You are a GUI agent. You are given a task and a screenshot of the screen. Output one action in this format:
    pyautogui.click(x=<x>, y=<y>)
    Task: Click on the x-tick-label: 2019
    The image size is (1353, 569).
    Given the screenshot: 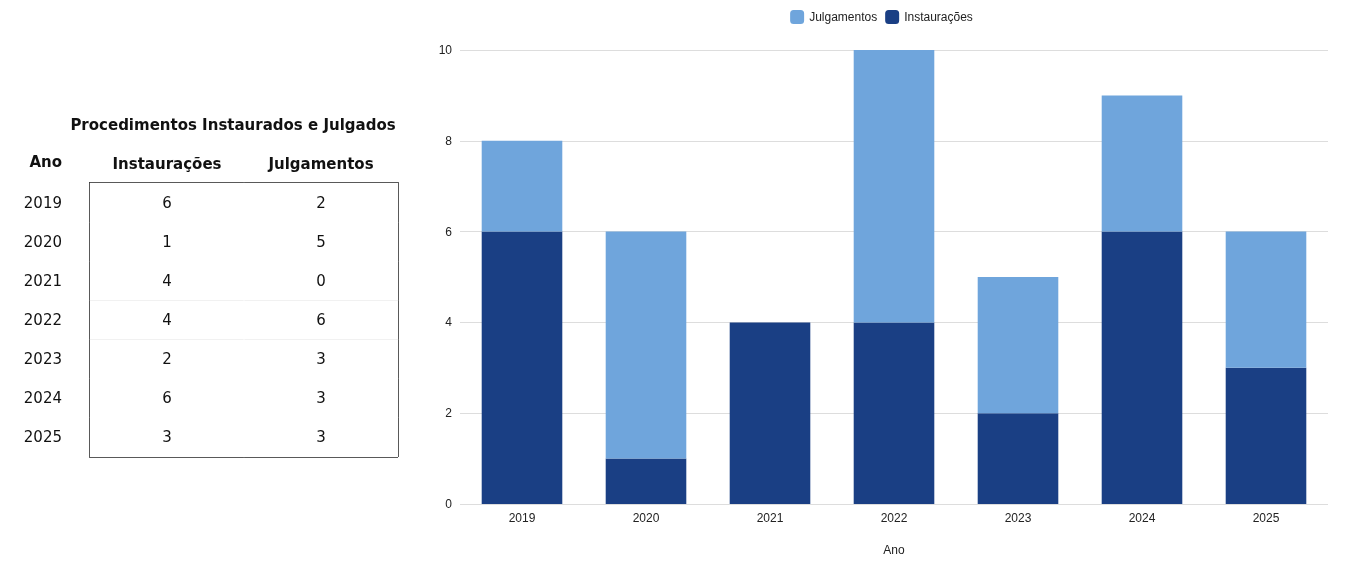 What is the action you would take?
    pyautogui.click(x=522, y=518)
    